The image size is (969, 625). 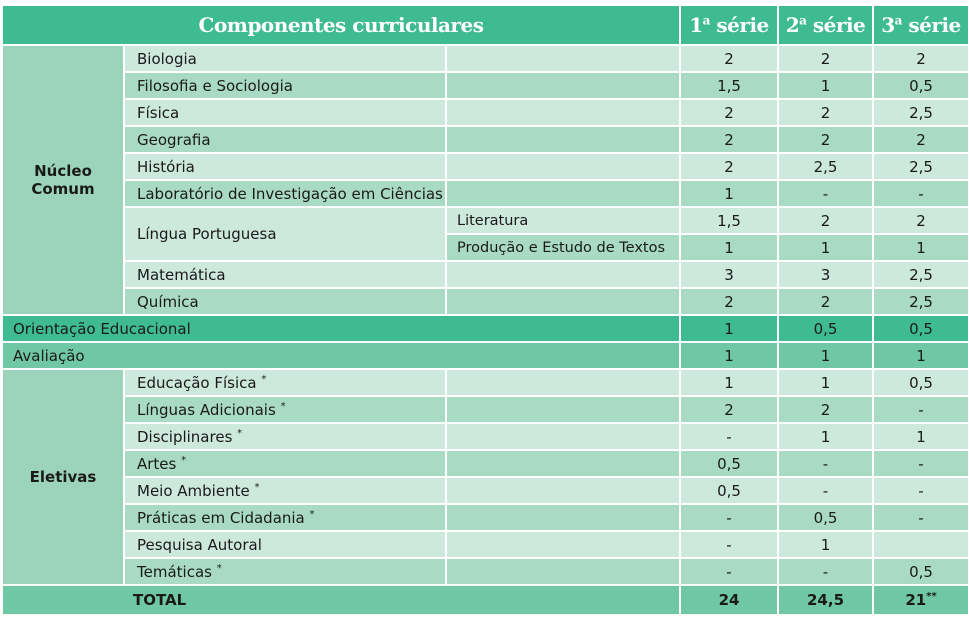 I want to click on header-serie-3: 3a série, so click(x=920, y=25).